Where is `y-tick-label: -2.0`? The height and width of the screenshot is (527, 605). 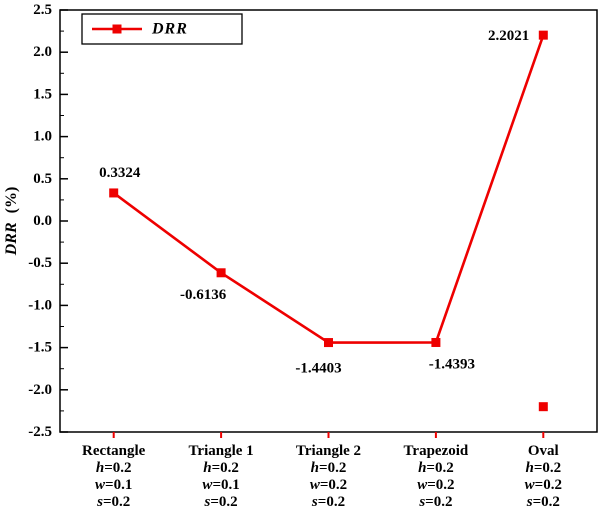 y-tick-label: -2.0 is located at coordinates (40, 390).